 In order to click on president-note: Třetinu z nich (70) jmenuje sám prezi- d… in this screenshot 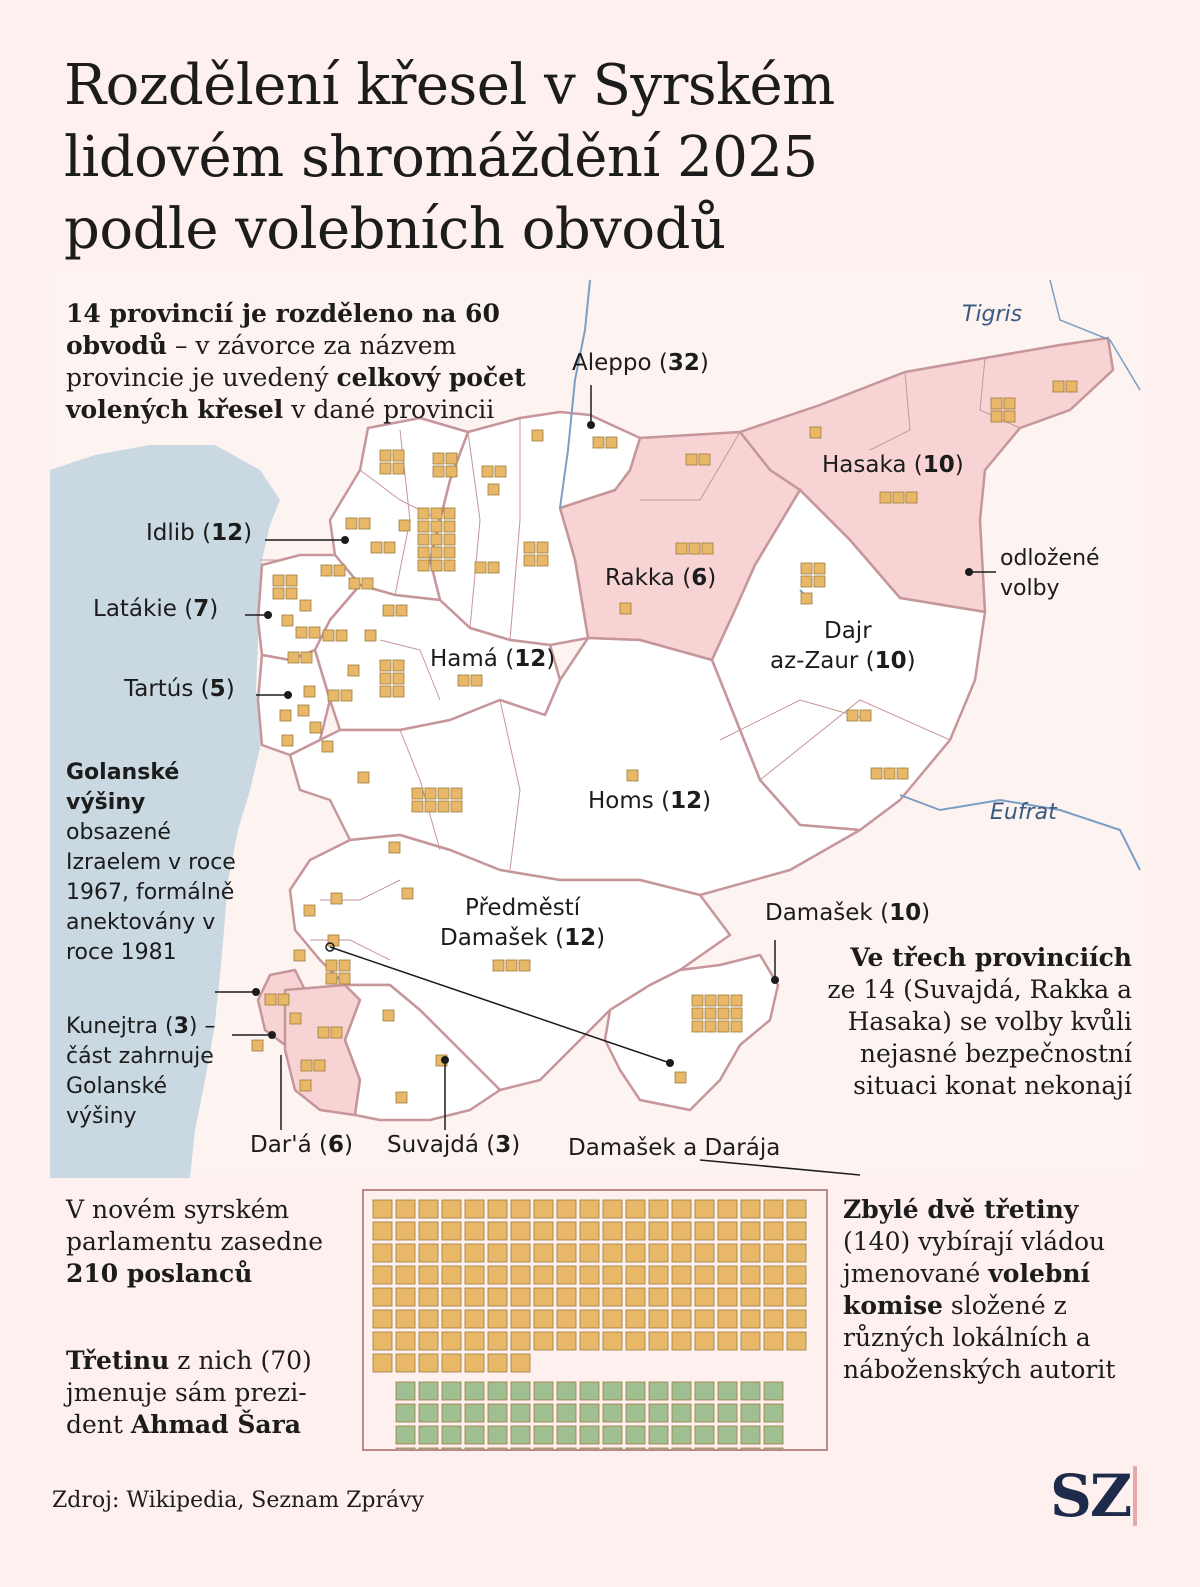, I will do `click(216, 1393)`.